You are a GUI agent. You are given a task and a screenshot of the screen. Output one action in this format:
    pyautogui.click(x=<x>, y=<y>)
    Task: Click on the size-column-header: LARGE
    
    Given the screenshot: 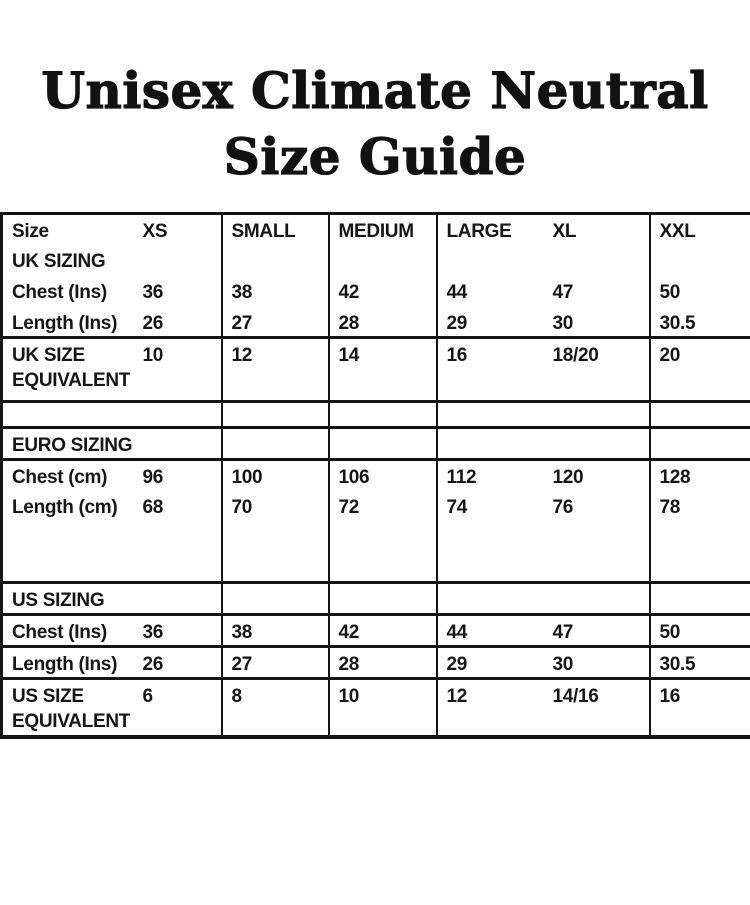 What is the action you would take?
    pyautogui.click(x=479, y=231)
    